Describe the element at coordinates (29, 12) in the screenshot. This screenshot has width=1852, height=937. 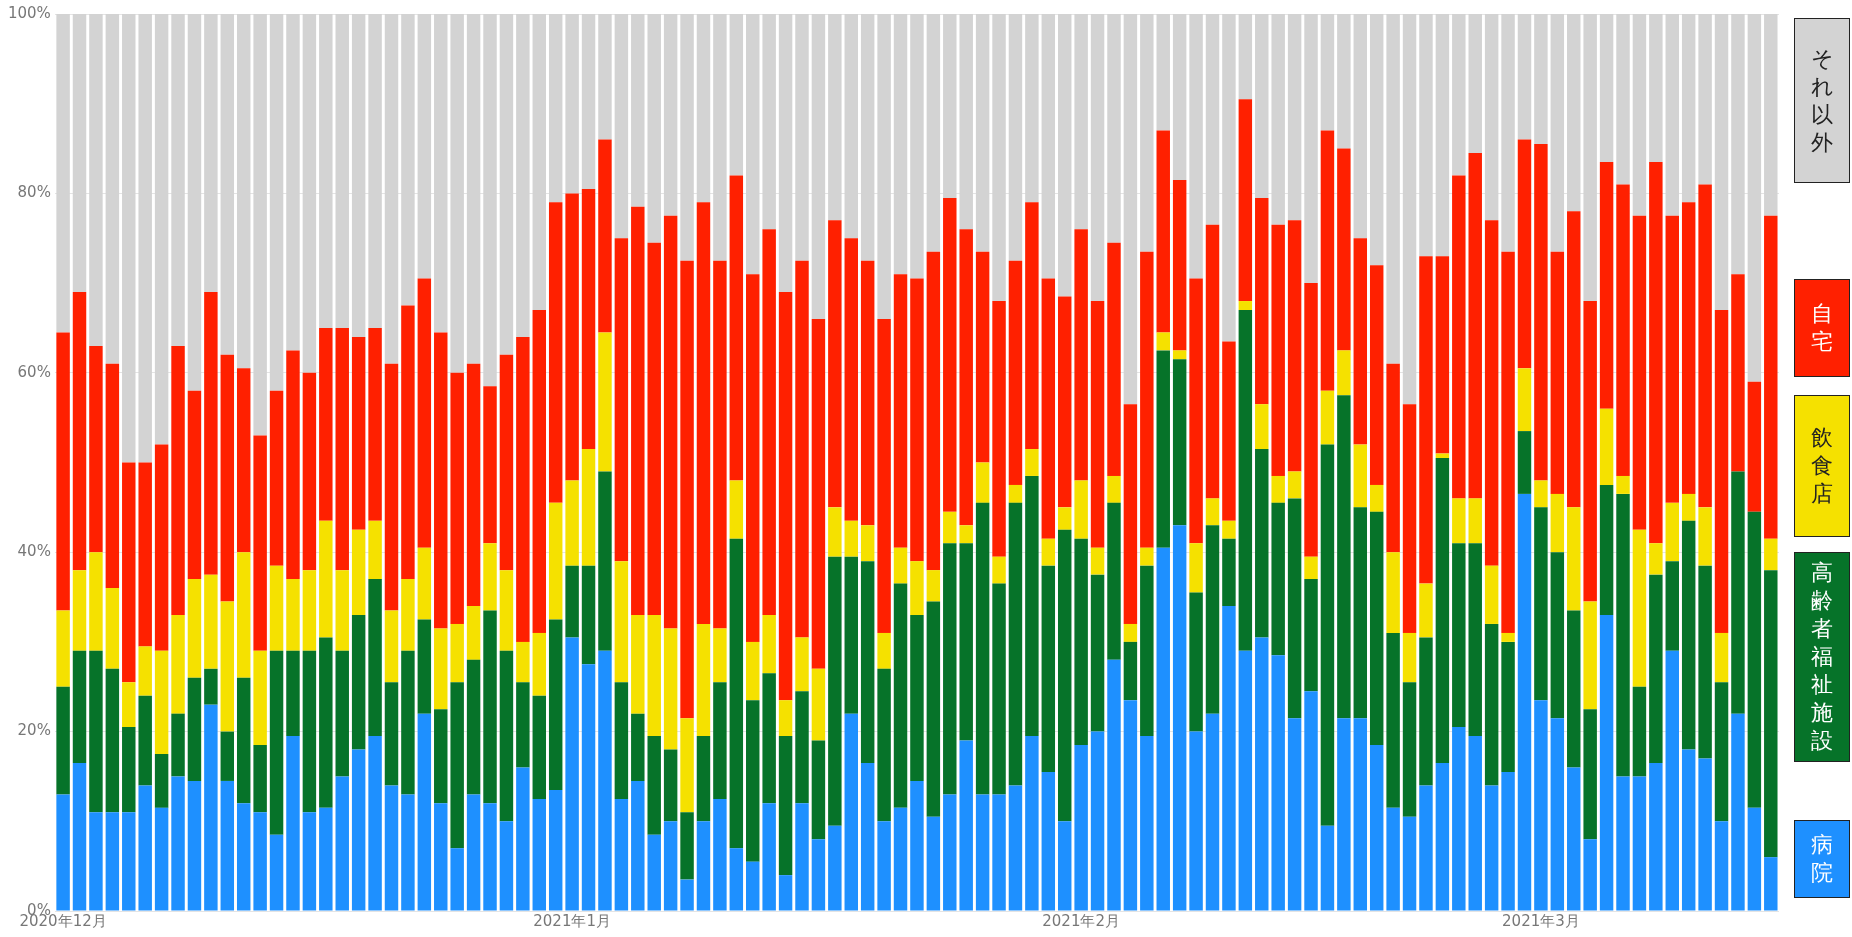
I see `y-tick-label: 100%` at that location.